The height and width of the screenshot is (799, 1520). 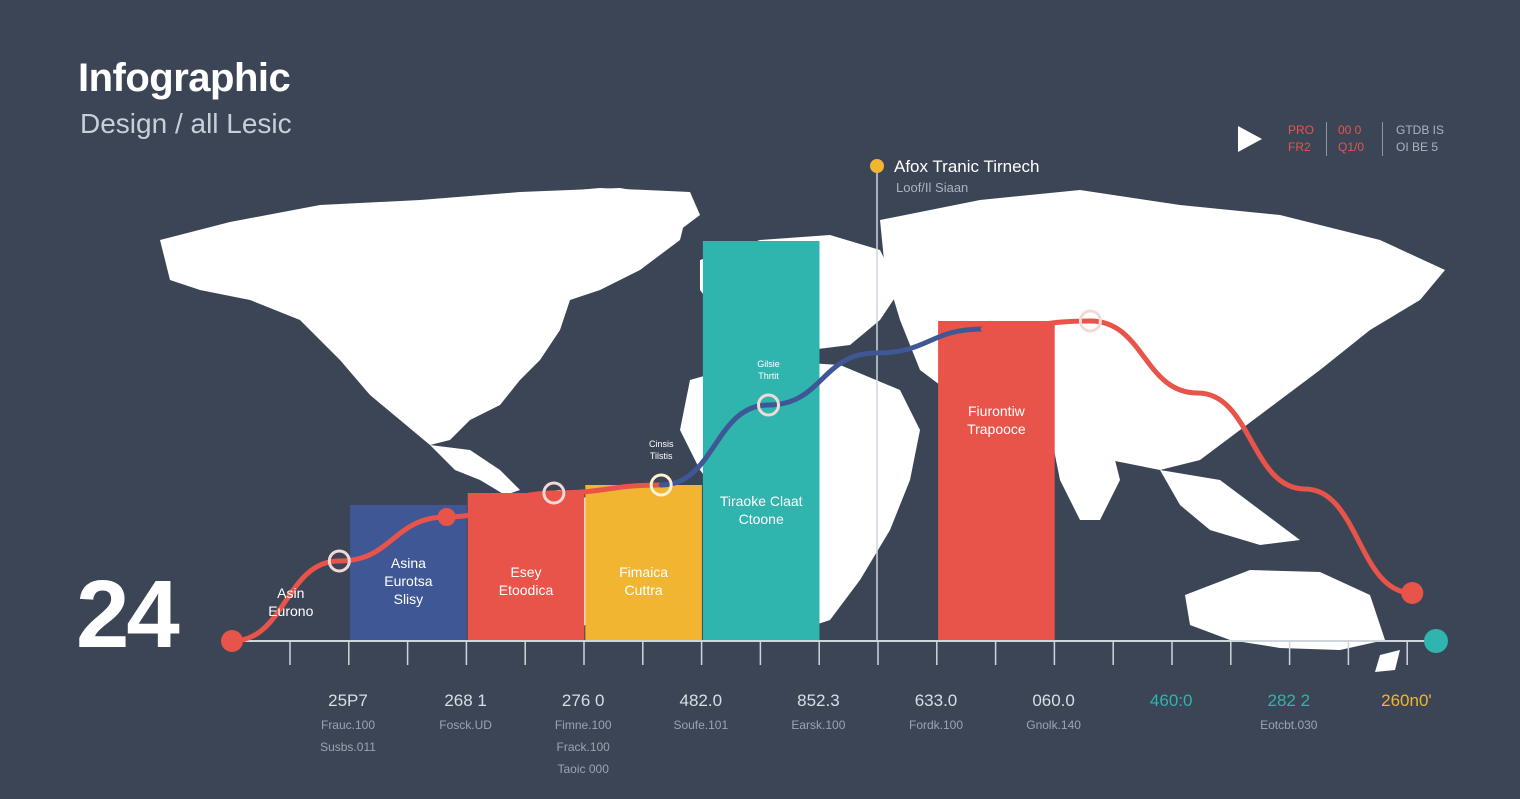 I want to click on tick-value: 282 2, so click(x=1289, y=700).